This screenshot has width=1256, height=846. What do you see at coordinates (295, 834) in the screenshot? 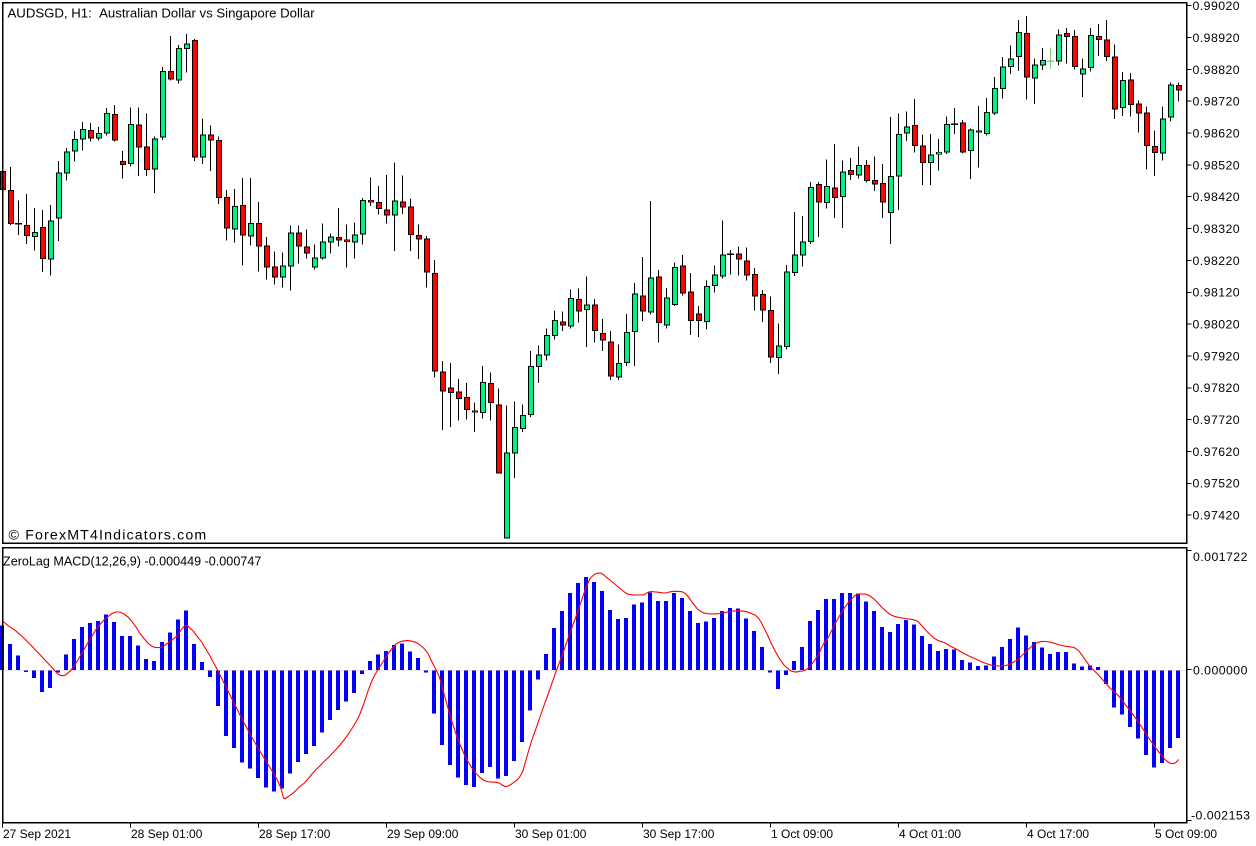
I see `svg-text: 28 Sep 17:00` at bounding box center [295, 834].